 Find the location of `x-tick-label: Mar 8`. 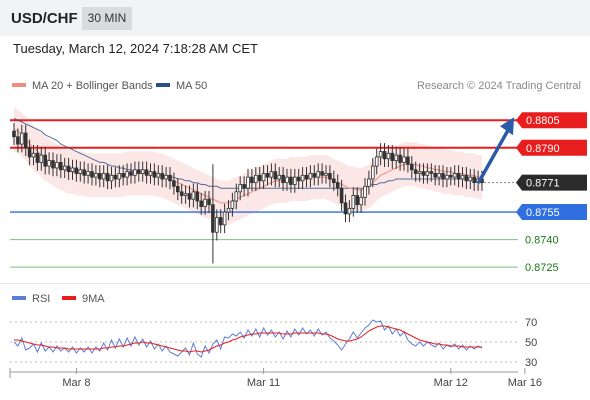

x-tick-label: Mar 8 is located at coordinates (76, 383).